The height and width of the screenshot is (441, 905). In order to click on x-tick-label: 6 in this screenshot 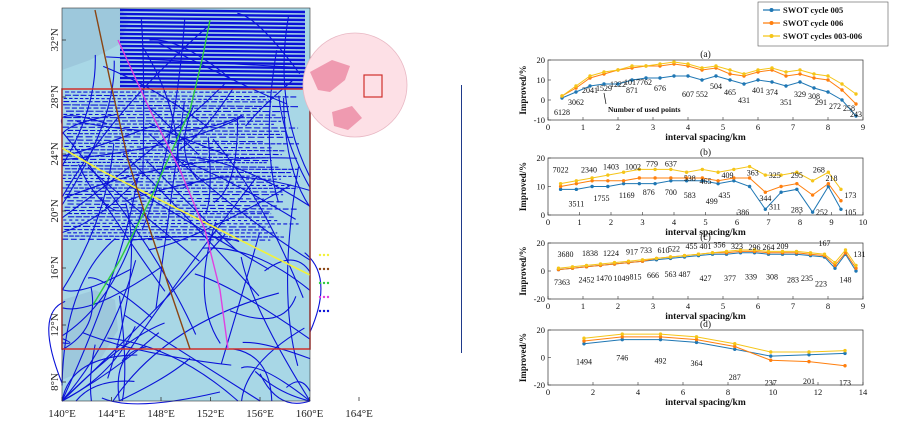, I will do `click(737, 222)`.